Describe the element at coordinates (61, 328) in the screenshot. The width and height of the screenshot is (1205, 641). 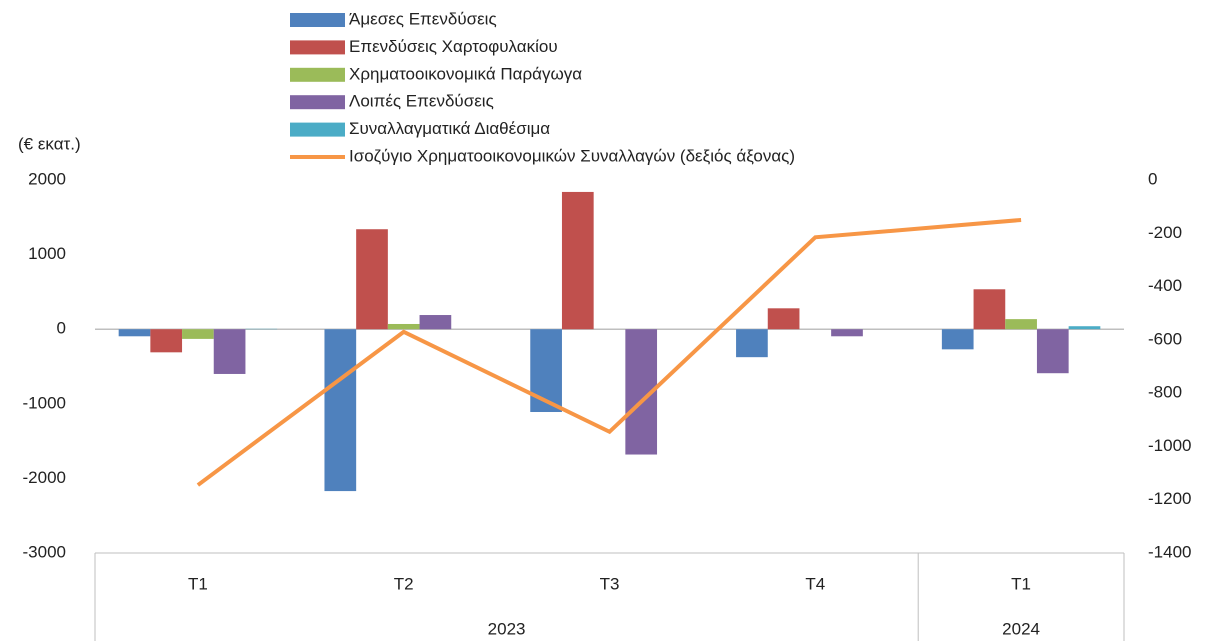
I see `y-tick-label: 0` at that location.